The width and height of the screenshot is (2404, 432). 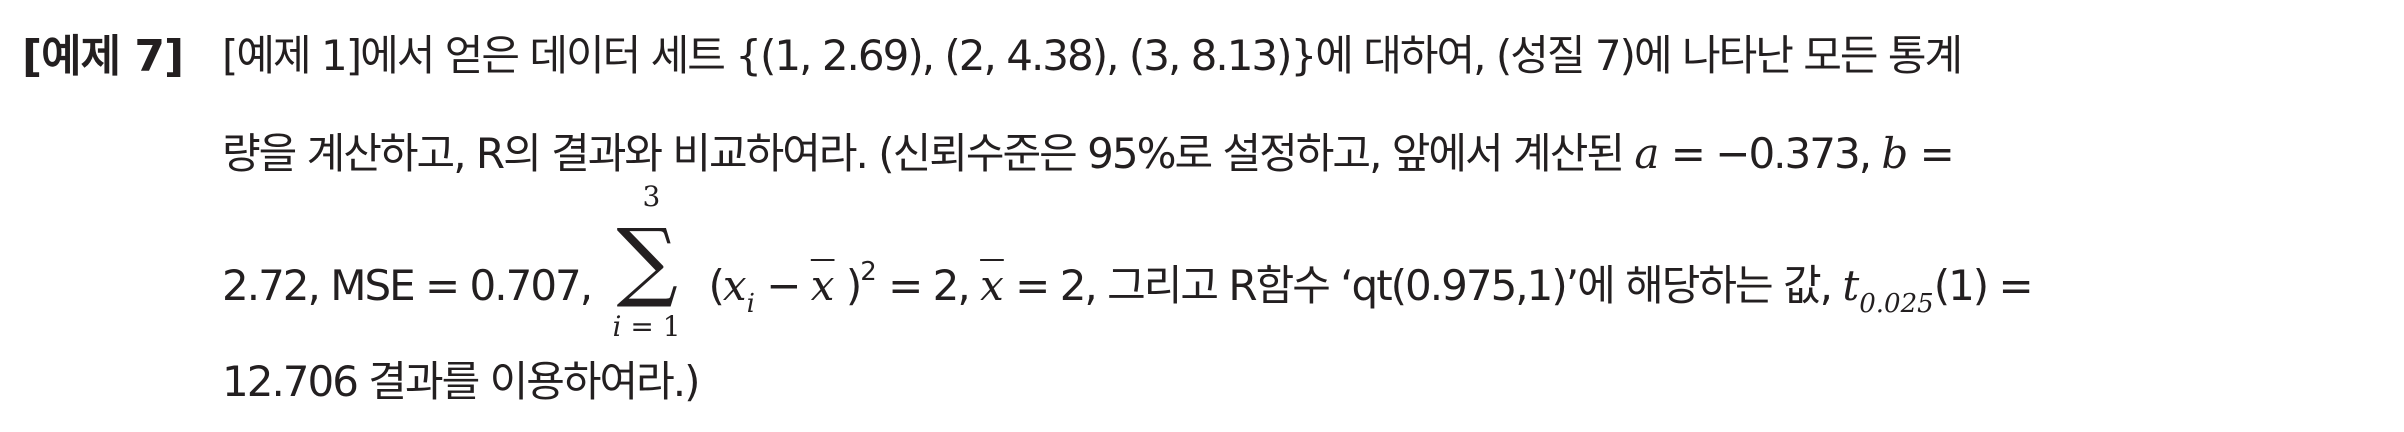 I want to click on sigma-symbol: ∑, so click(x=647, y=261).